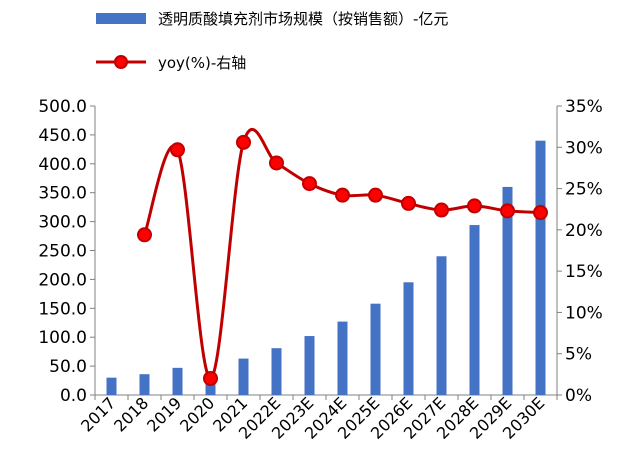 The image size is (640, 471). I want to click on y-left-tick-label: 450.0, so click(62, 136).